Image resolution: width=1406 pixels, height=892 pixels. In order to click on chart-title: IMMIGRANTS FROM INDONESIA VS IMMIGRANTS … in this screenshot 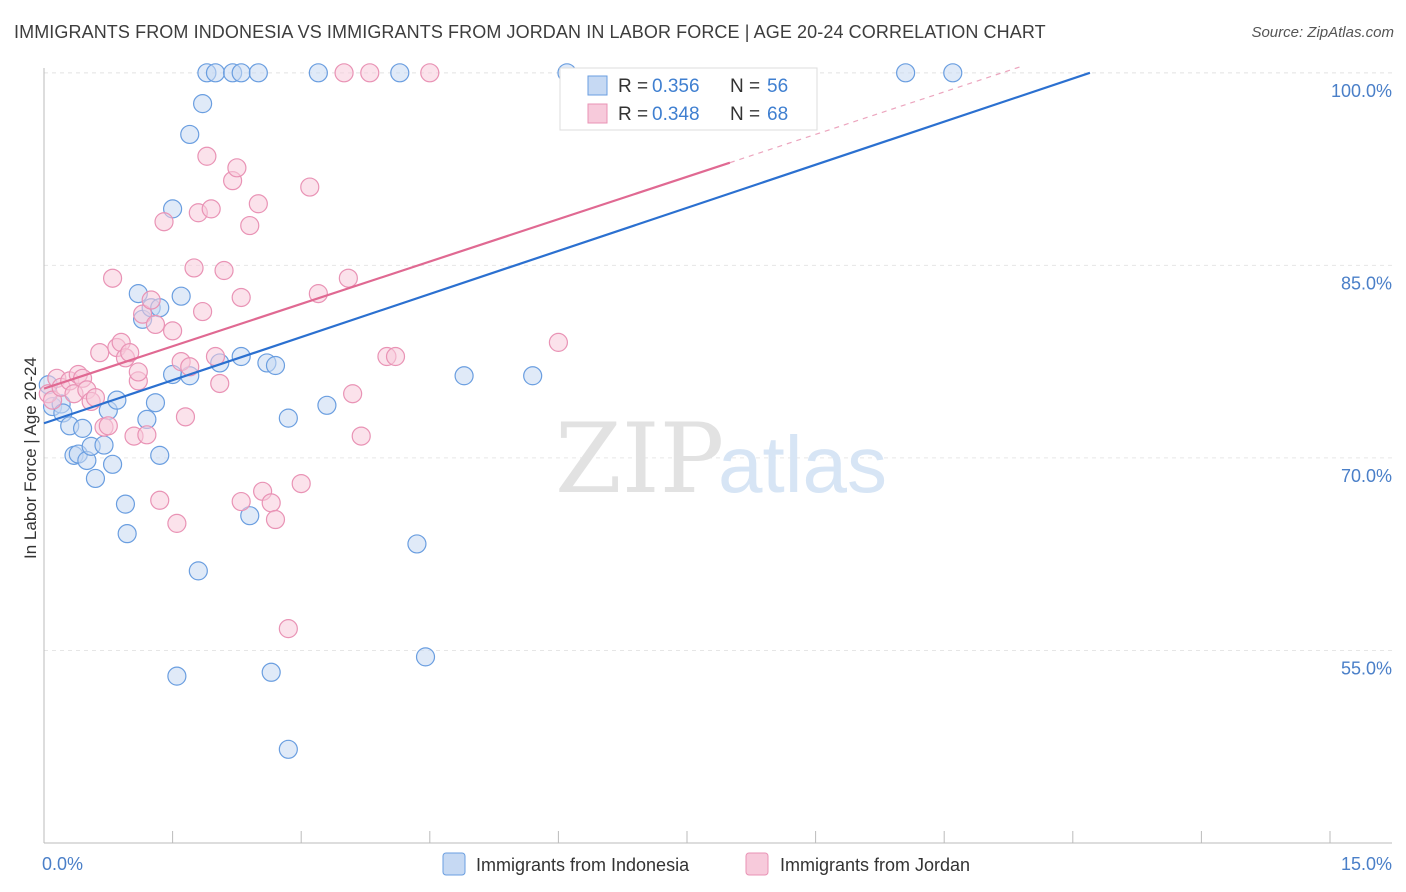, I will do `click(530, 32)`.